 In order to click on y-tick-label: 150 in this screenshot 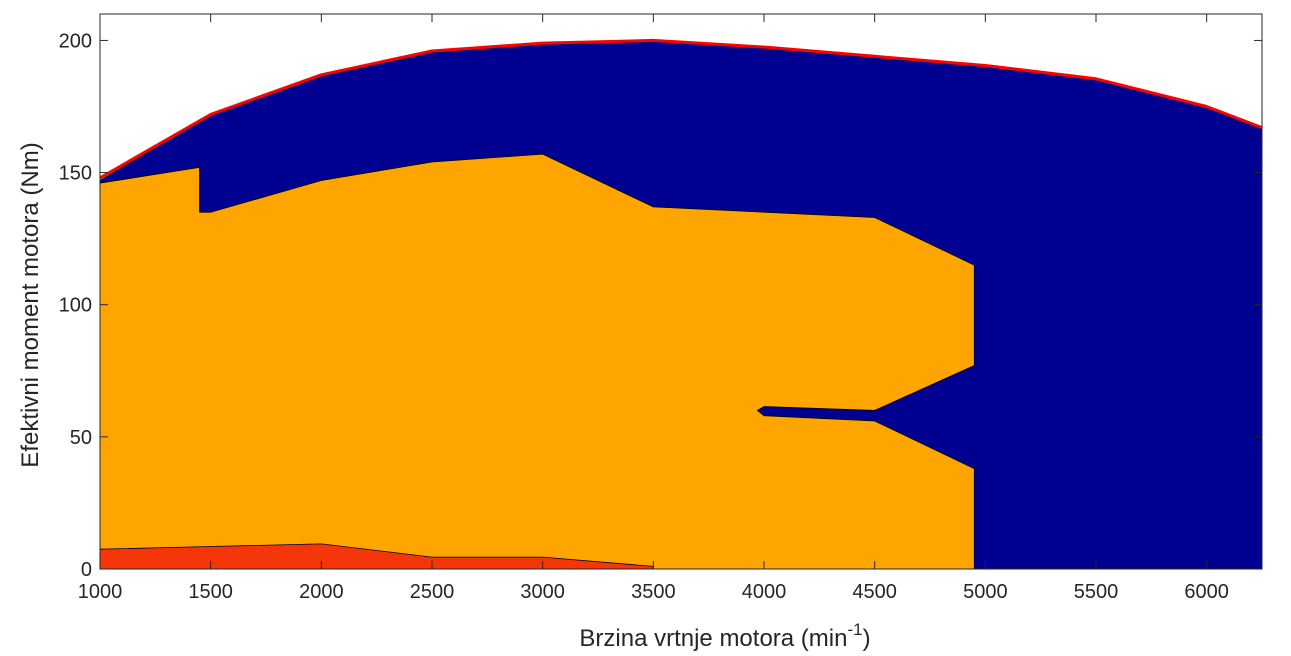, I will do `click(75, 174)`.